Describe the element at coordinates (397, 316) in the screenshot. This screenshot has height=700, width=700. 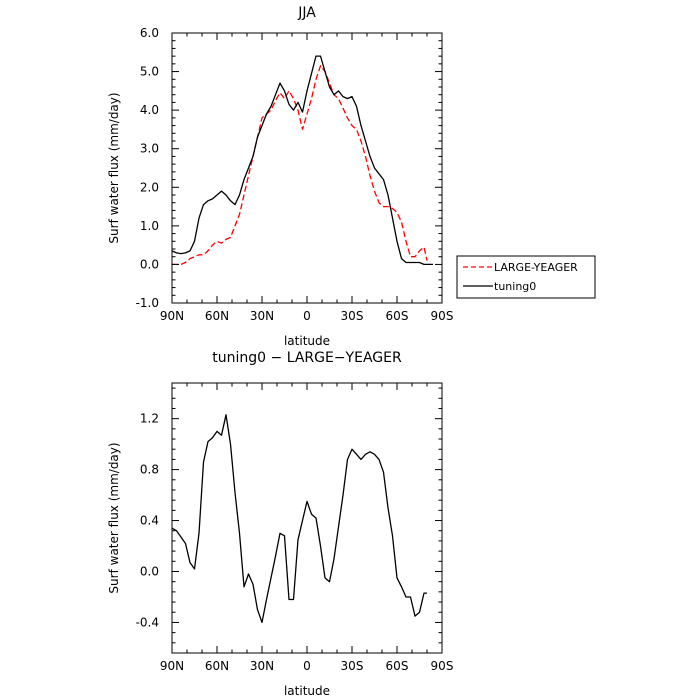
I see `top-x-tick-label: 60S` at that location.